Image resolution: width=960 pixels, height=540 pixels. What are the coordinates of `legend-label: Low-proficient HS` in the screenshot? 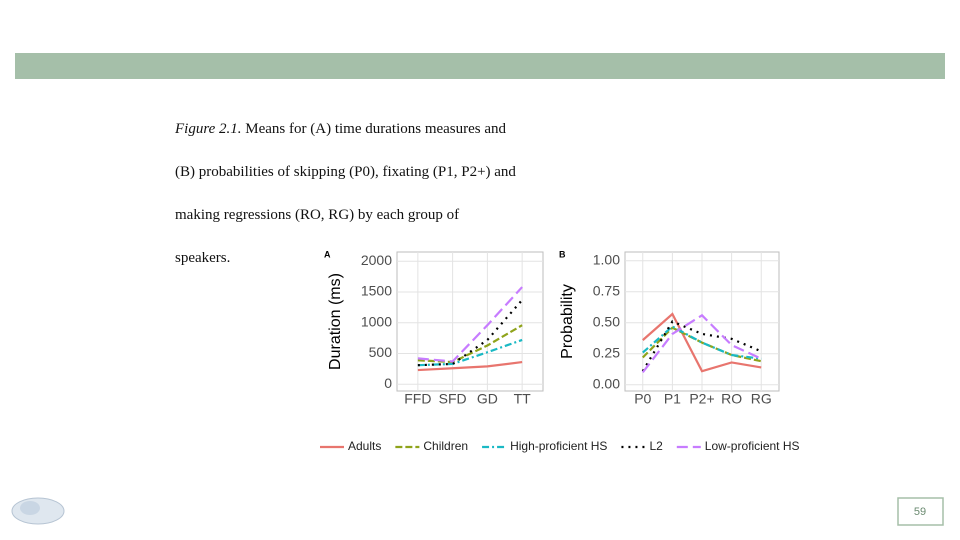 It's located at (752, 446).